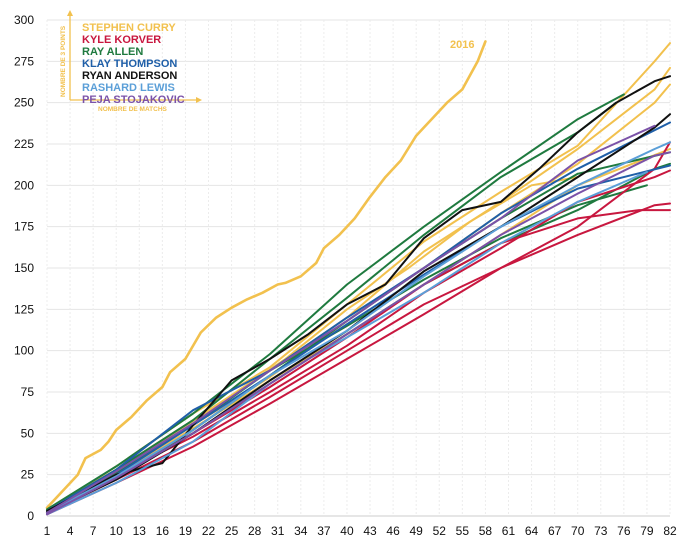  What do you see at coordinates (347, 531) in the screenshot?
I see `x-tick-label: 40` at bounding box center [347, 531].